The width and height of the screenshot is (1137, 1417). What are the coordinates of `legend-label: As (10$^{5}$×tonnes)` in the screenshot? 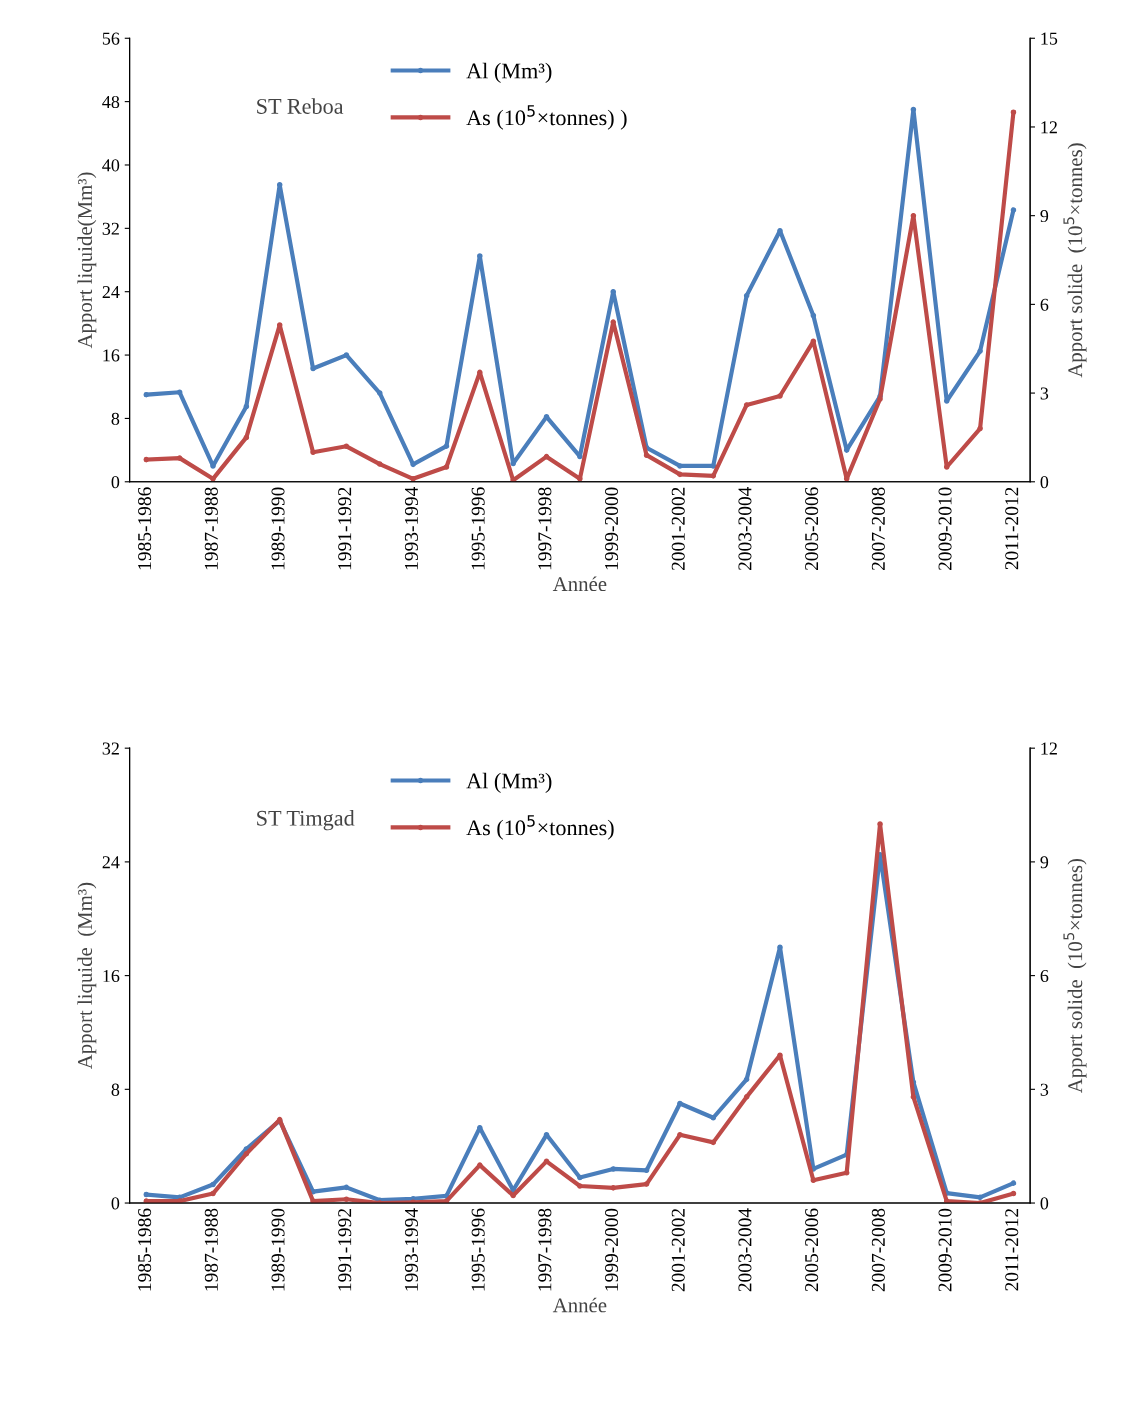 It's located at (540, 827).